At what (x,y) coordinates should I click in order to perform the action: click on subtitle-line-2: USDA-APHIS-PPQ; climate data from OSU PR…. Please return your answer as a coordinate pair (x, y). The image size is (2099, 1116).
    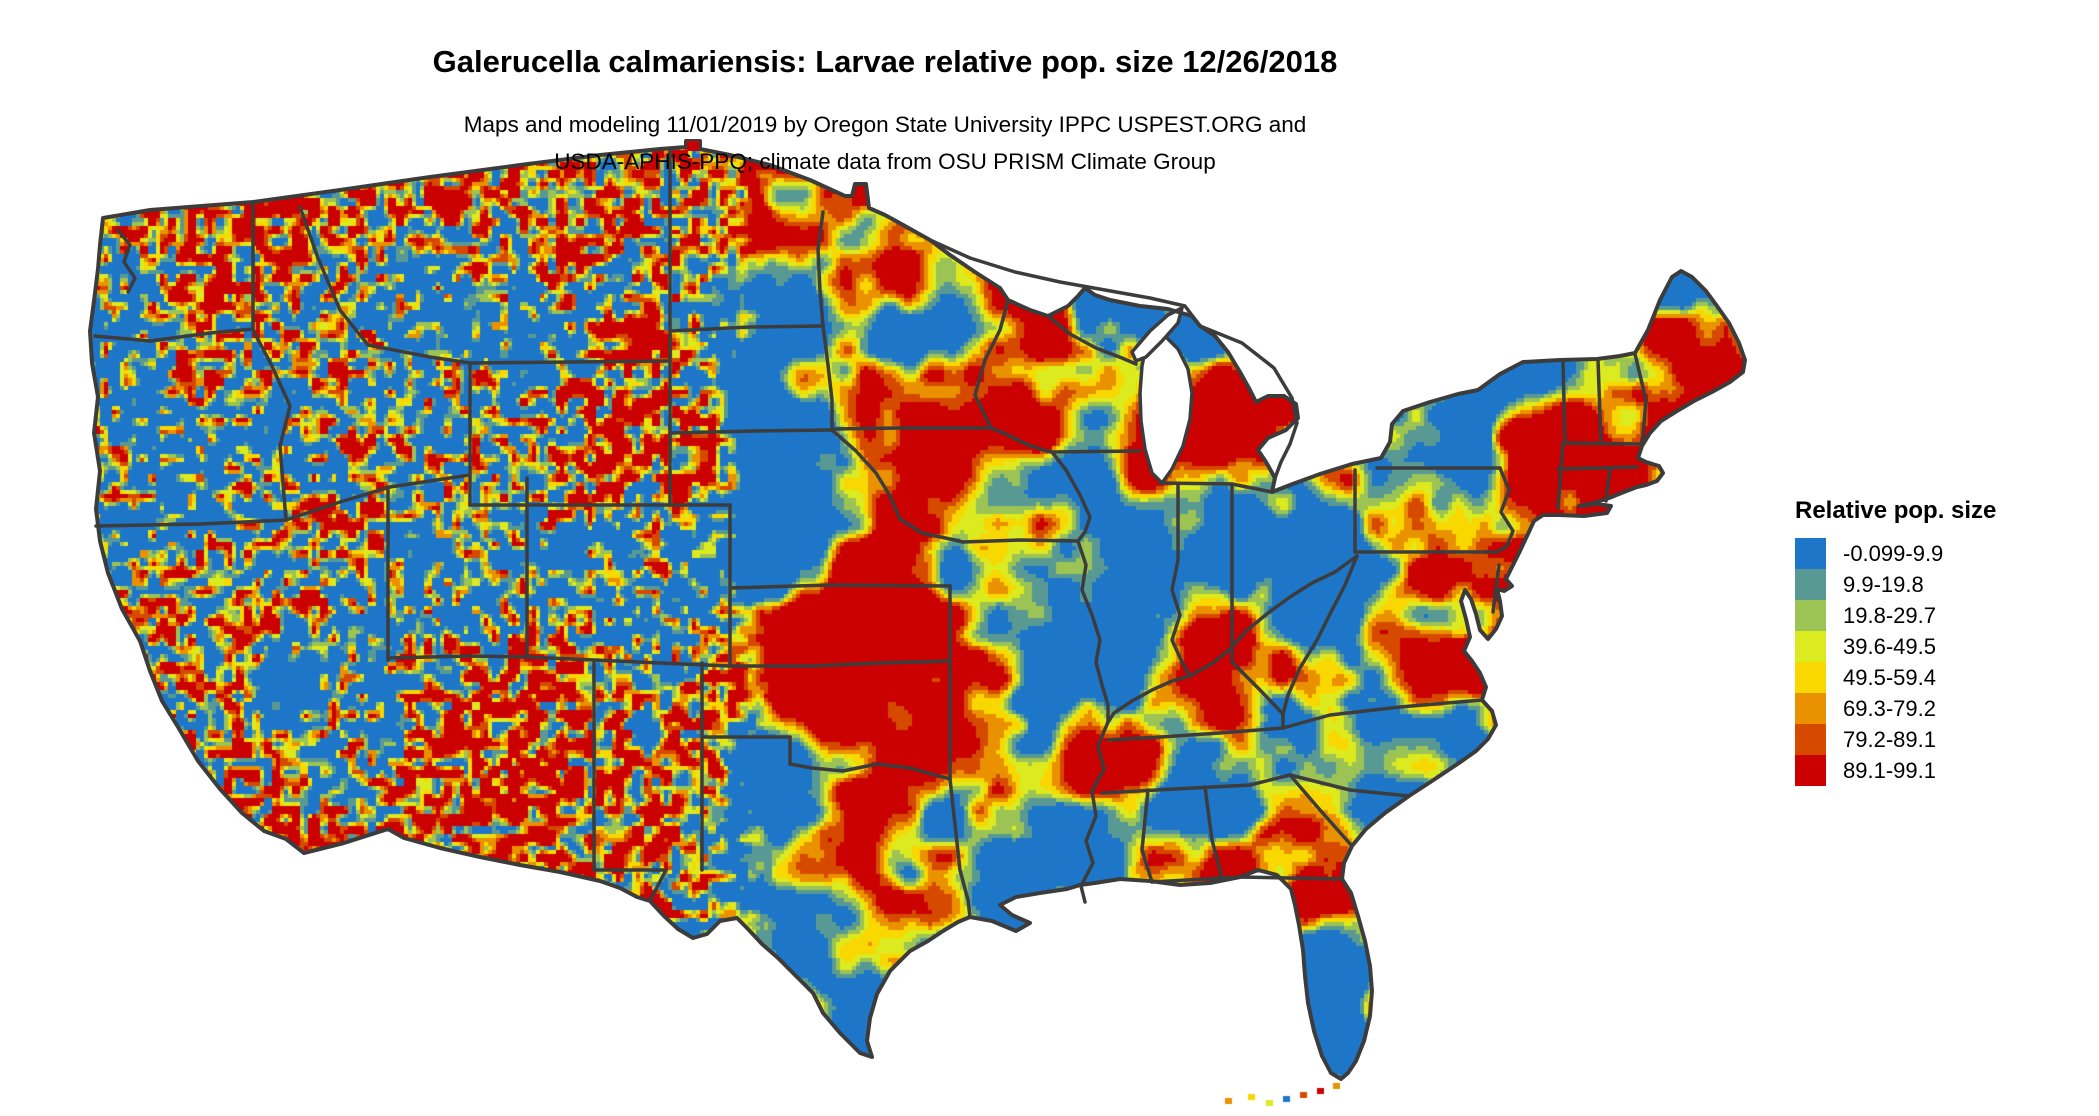
    Looking at the image, I should click on (885, 161).